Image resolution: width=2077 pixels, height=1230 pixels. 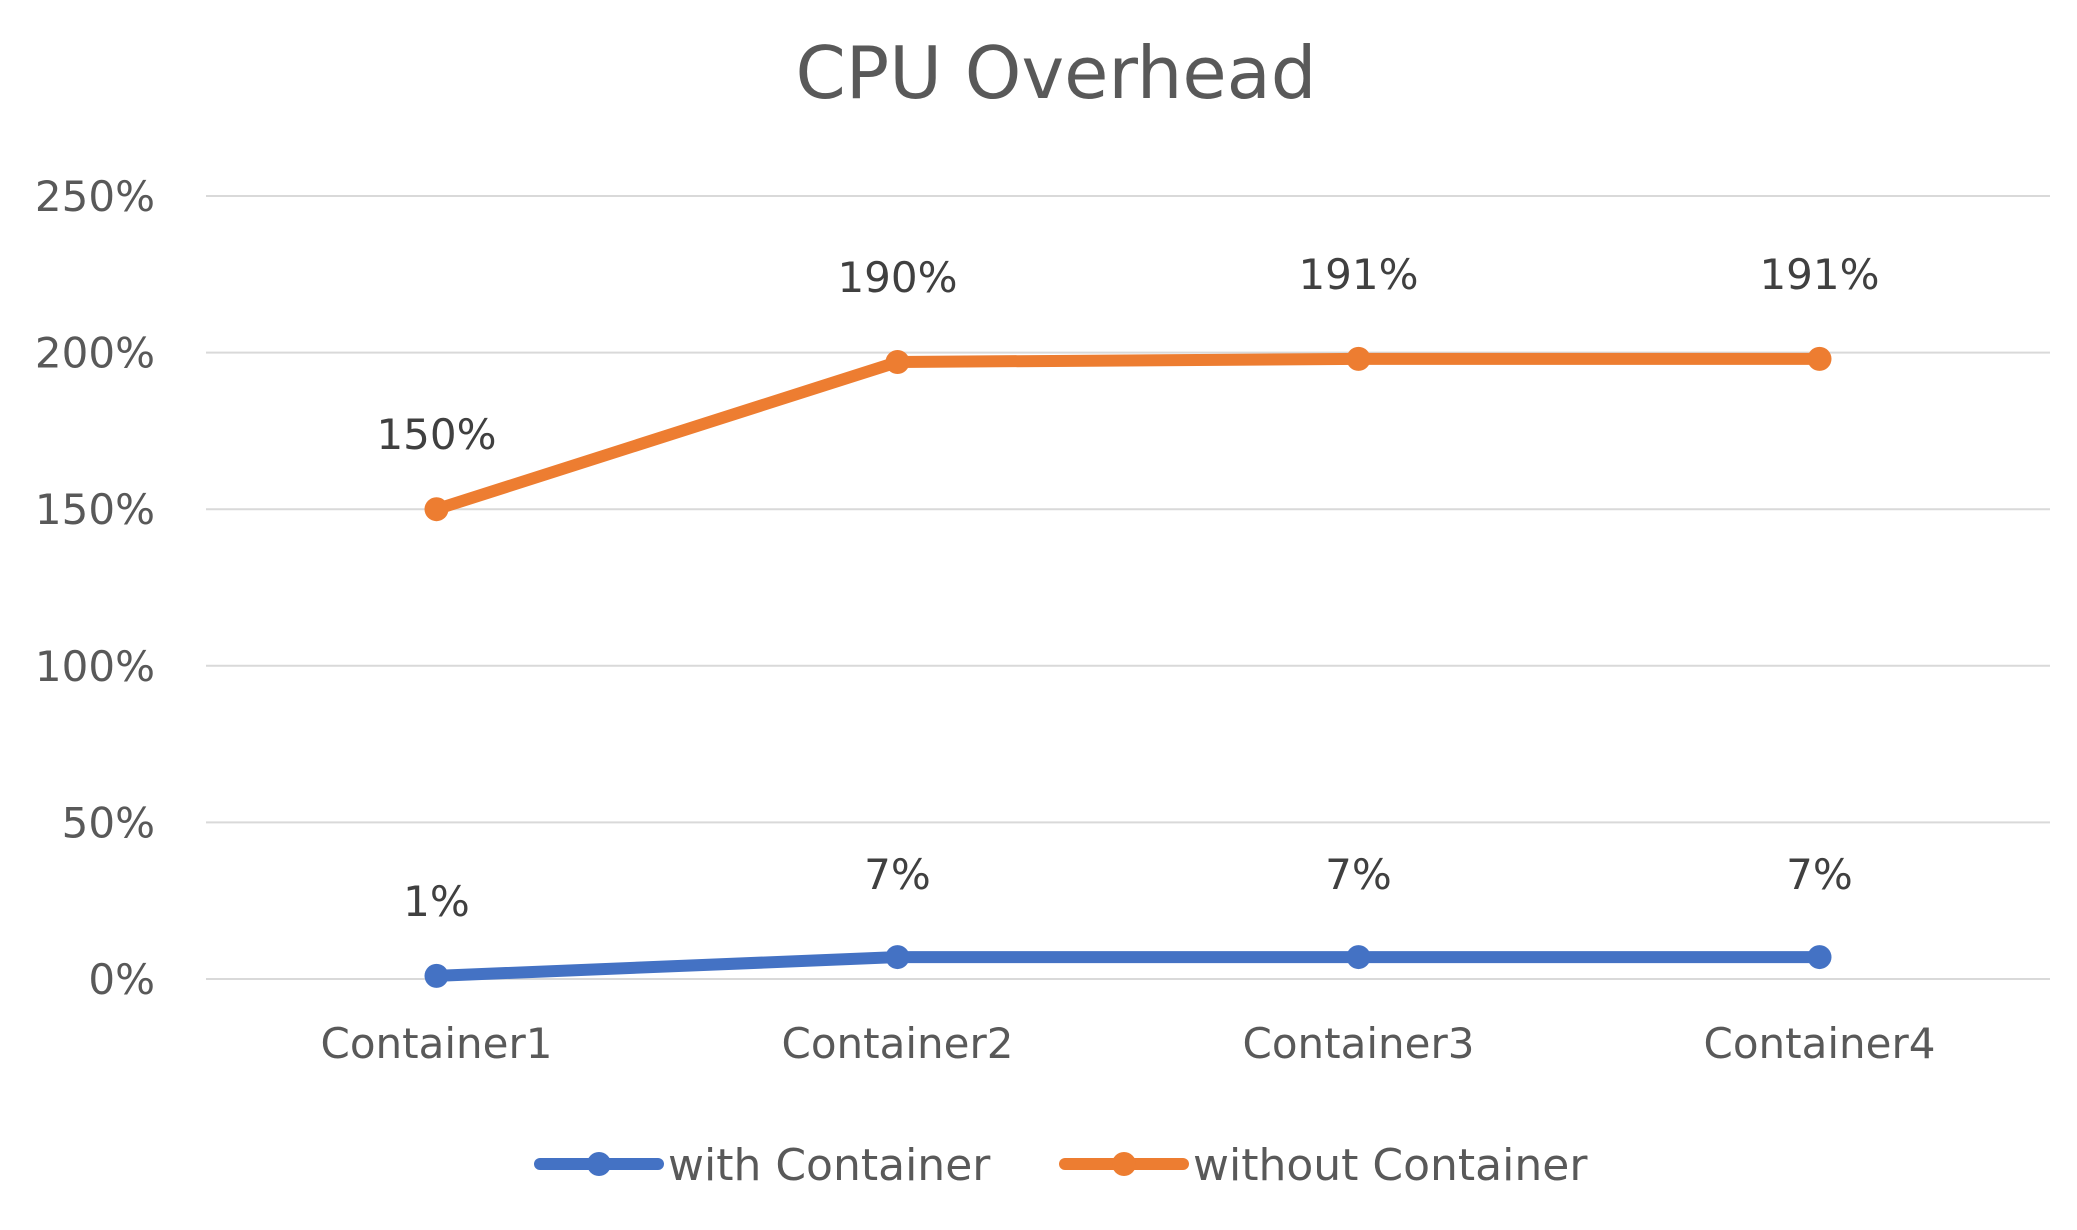 What do you see at coordinates (829, 1165) in the screenshot?
I see `legend-label-with-container: with Container` at bounding box center [829, 1165].